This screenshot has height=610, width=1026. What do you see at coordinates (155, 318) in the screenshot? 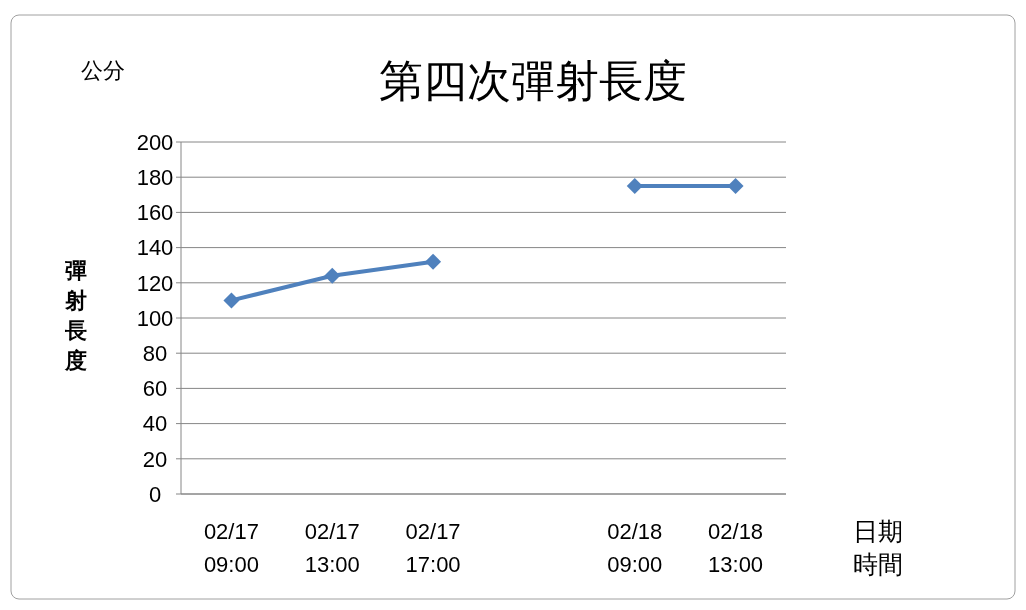
I see `y-tick-label: 100` at bounding box center [155, 318].